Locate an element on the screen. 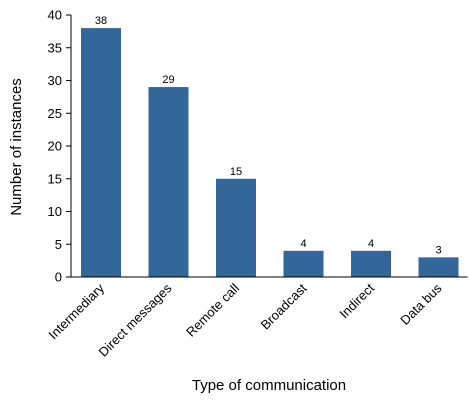 The height and width of the screenshot is (400, 469). y-tick-label: 0 is located at coordinates (58, 277).